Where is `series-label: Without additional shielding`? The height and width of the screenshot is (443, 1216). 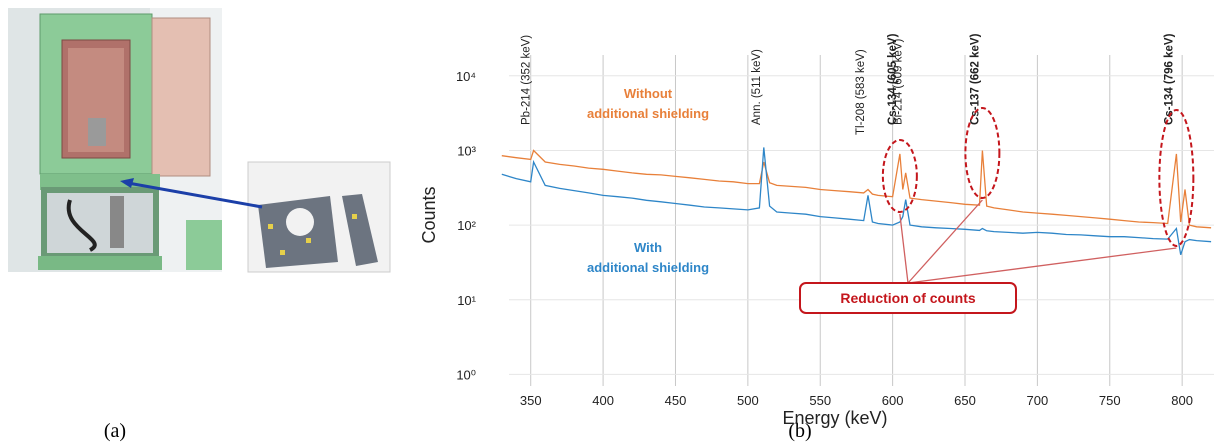
series-label: Without additional shielding is located at coordinates (648, 103).